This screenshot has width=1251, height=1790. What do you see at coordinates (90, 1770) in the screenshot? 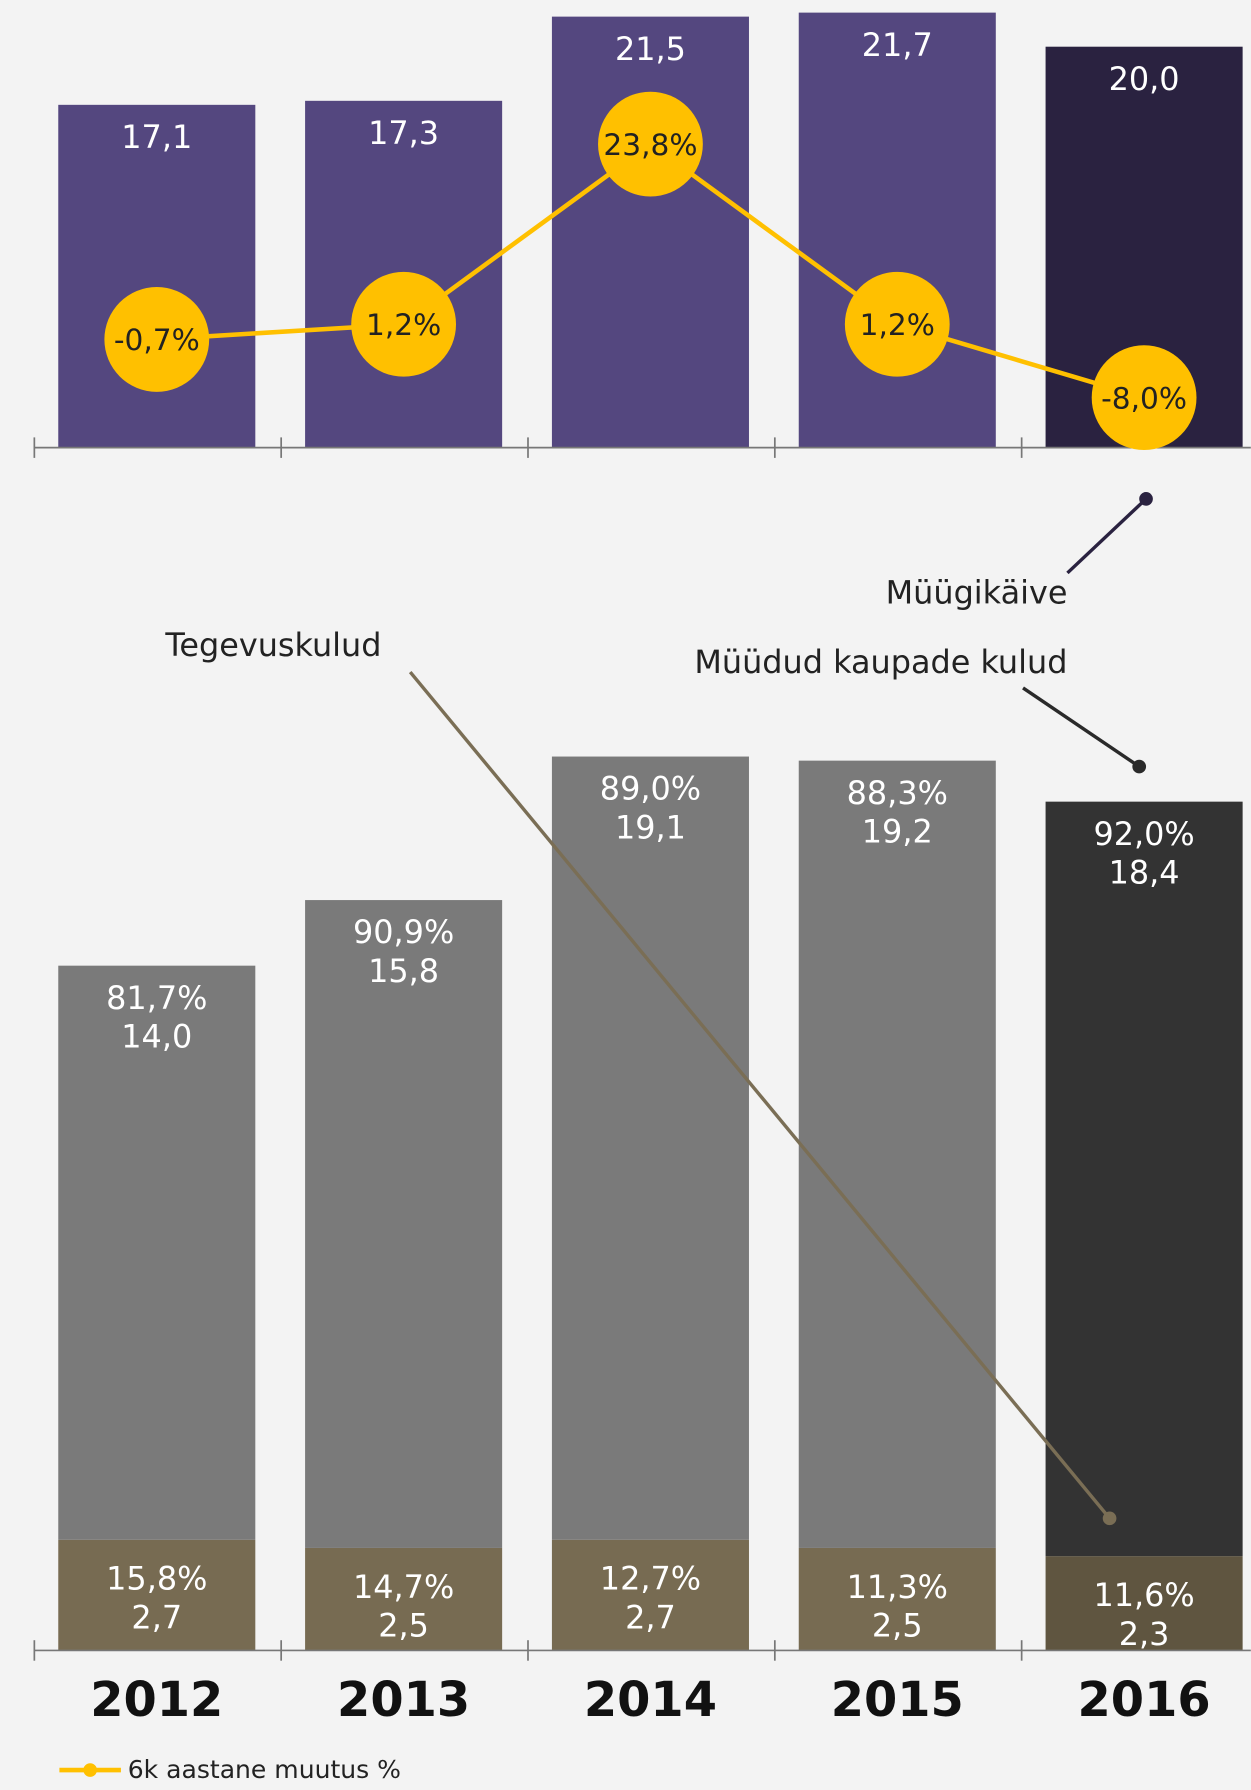
I see `legend-dot` at bounding box center [90, 1770].